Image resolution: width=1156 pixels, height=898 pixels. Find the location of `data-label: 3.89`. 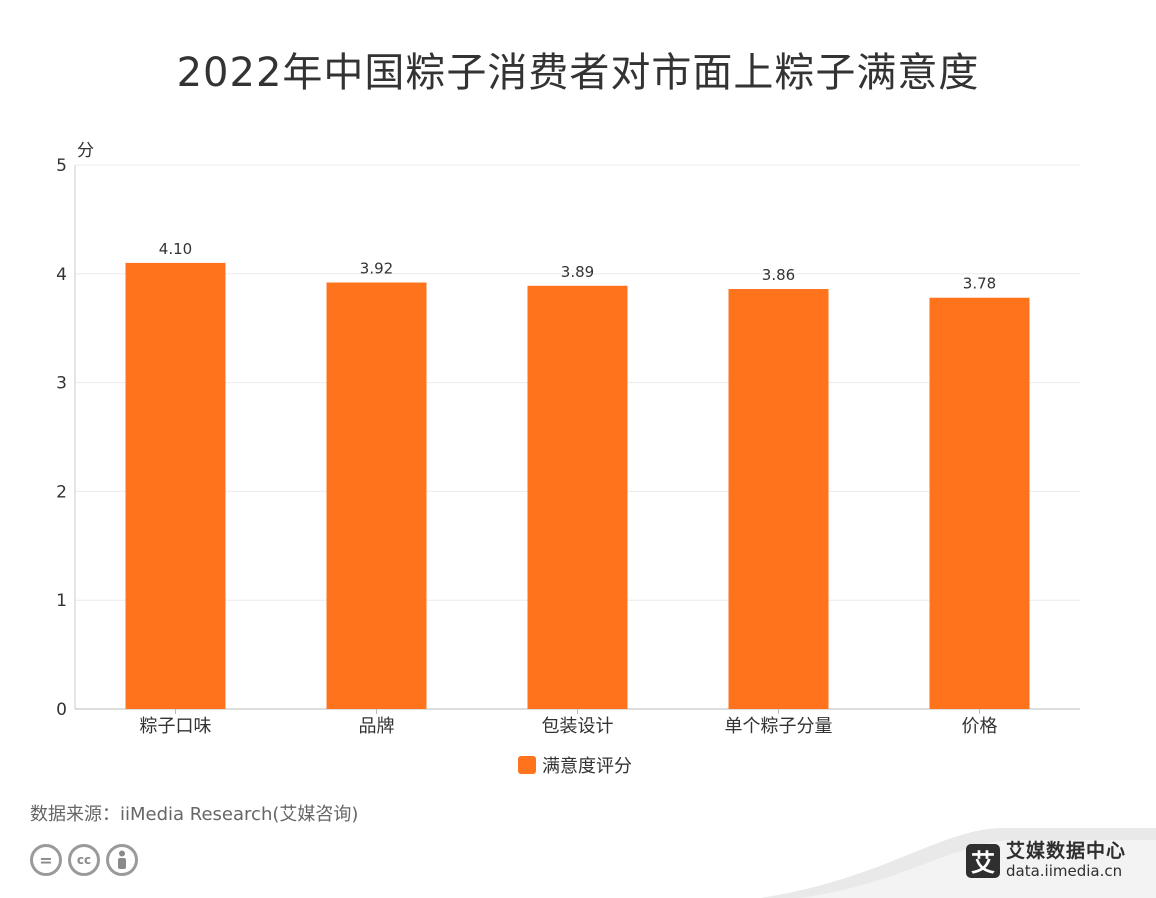

data-label: 3.89 is located at coordinates (577, 272).